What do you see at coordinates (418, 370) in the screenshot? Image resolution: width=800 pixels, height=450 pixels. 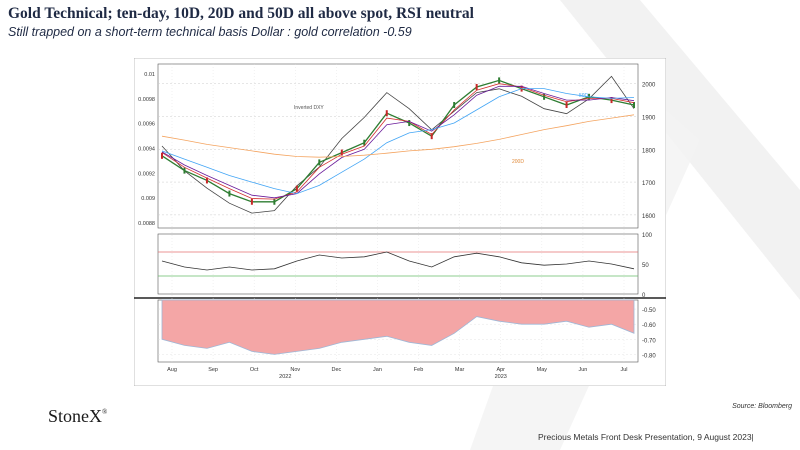 I see `month-tick-label: Feb` at bounding box center [418, 370].